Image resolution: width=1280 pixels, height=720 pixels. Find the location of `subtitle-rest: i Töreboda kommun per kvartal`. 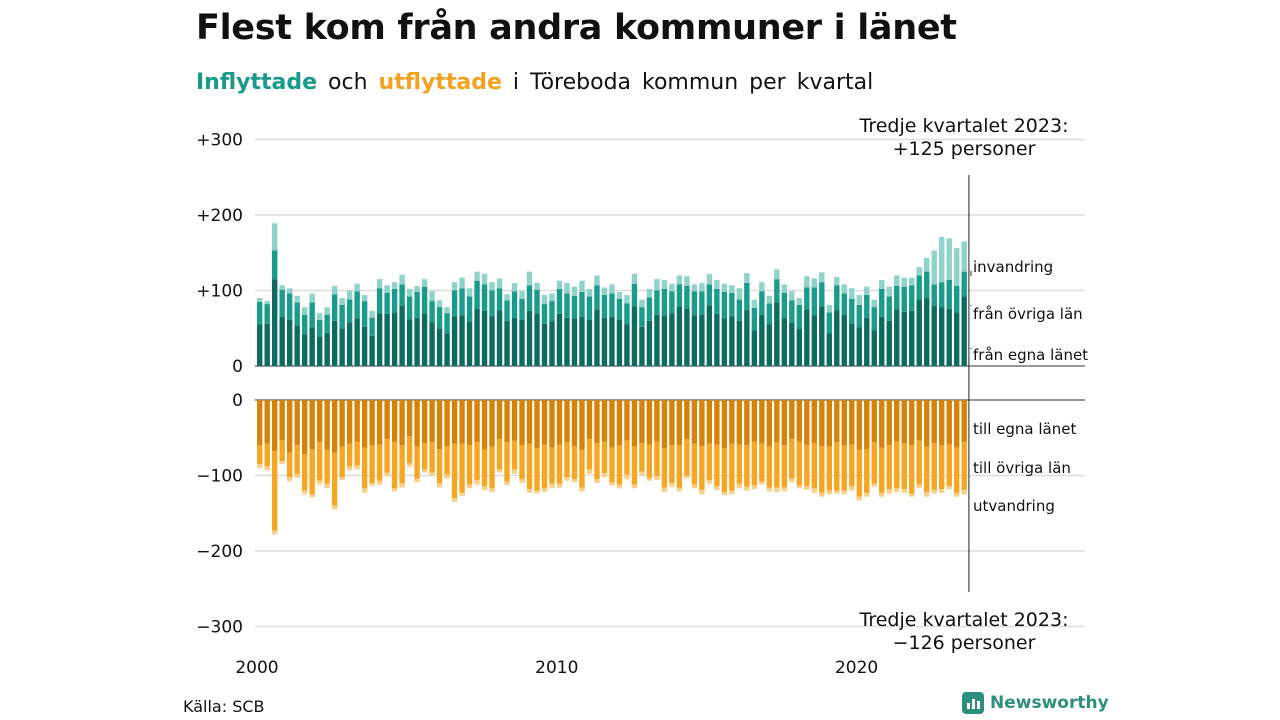

subtitle-rest: i Töreboda kommun per kvartal is located at coordinates (693, 82).